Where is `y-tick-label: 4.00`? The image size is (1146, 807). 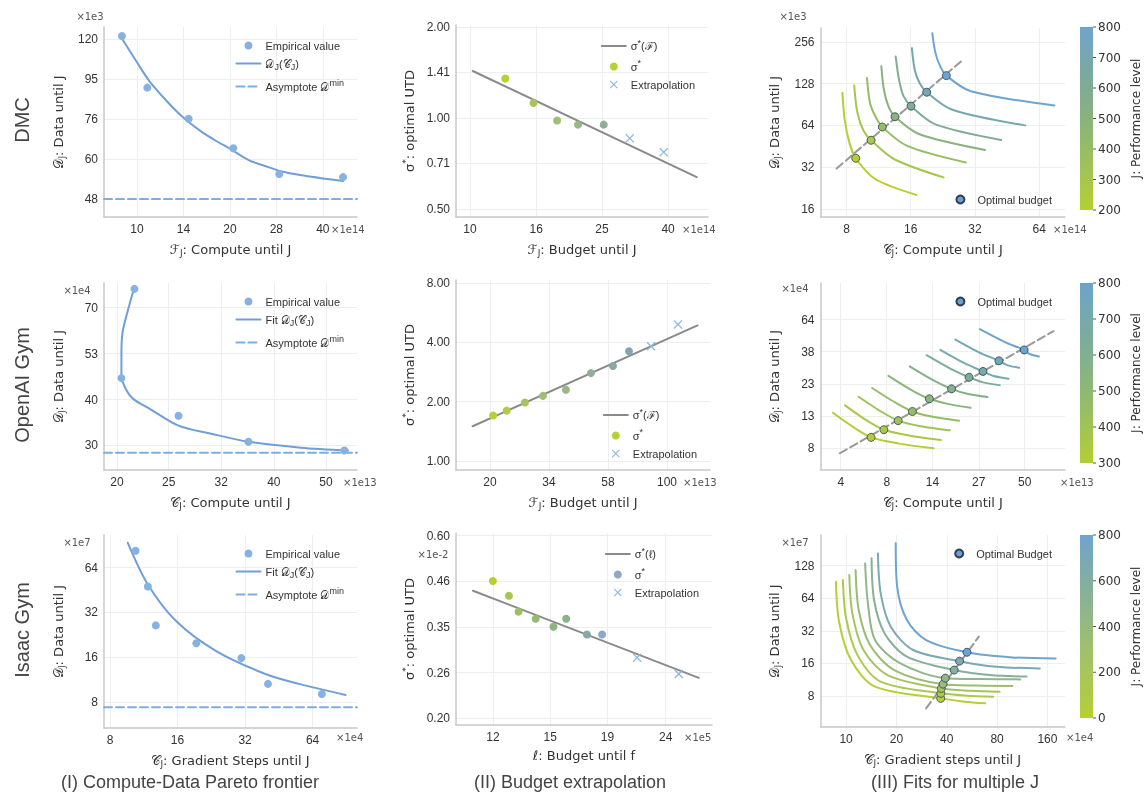
y-tick-label: 4.00 is located at coordinates (438, 342).